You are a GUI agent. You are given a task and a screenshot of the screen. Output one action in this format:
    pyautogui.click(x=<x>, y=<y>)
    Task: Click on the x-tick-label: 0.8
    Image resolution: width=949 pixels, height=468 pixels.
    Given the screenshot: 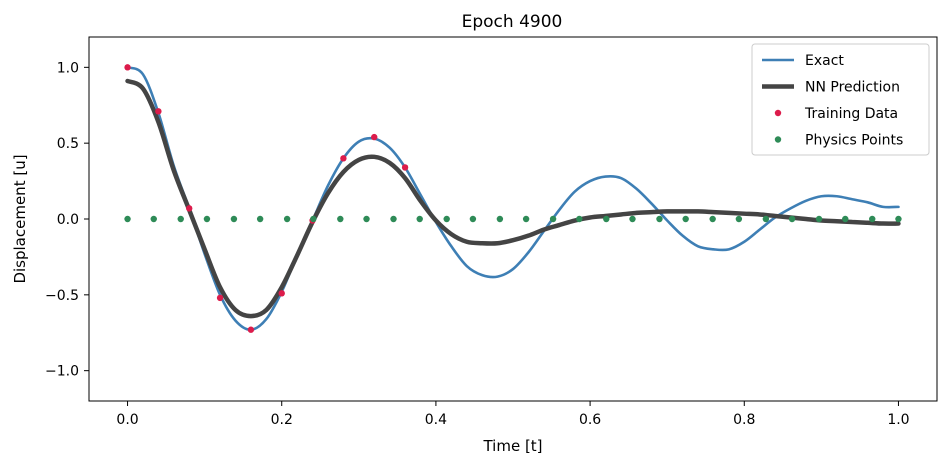 What is the action you would take?
    pyautogui.click(x=744, y=420)
    